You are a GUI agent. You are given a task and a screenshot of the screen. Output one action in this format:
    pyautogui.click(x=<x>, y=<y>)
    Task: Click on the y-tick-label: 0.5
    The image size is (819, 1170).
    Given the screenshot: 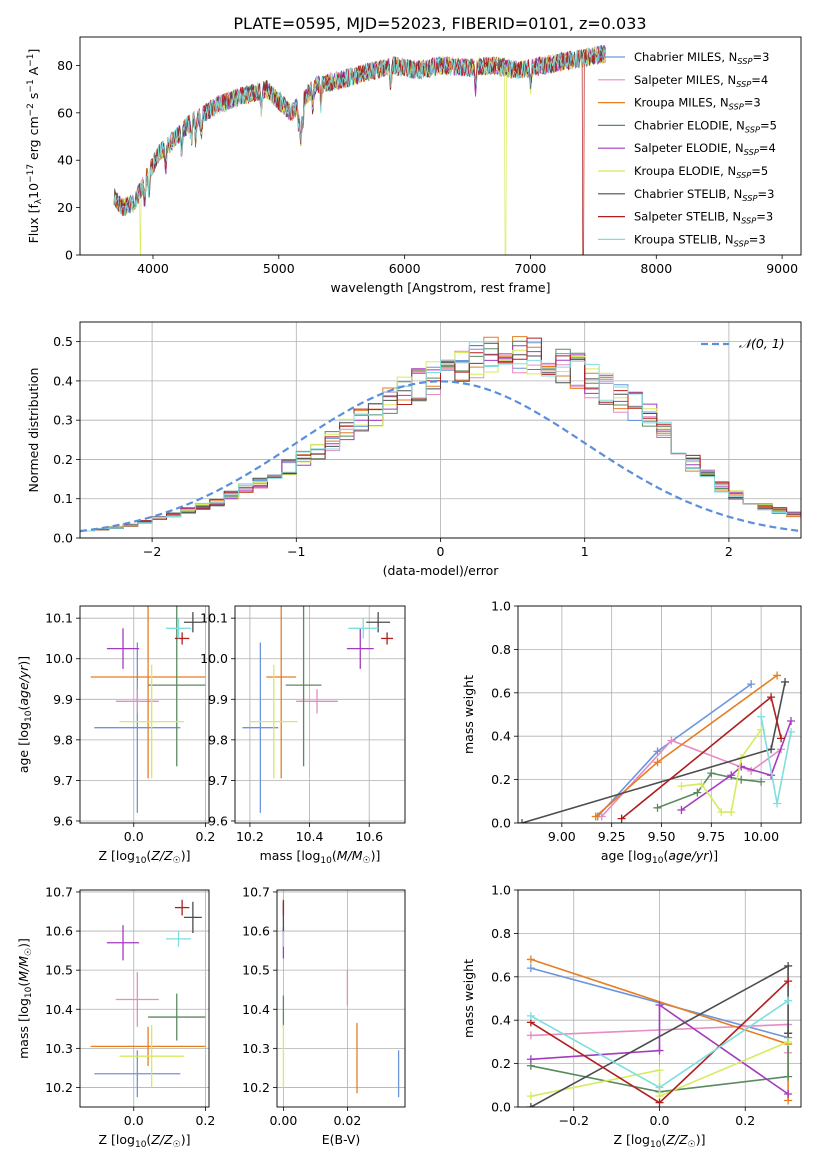 What is the action you would take?
    pyautogui.click(x=63, y=341)
    